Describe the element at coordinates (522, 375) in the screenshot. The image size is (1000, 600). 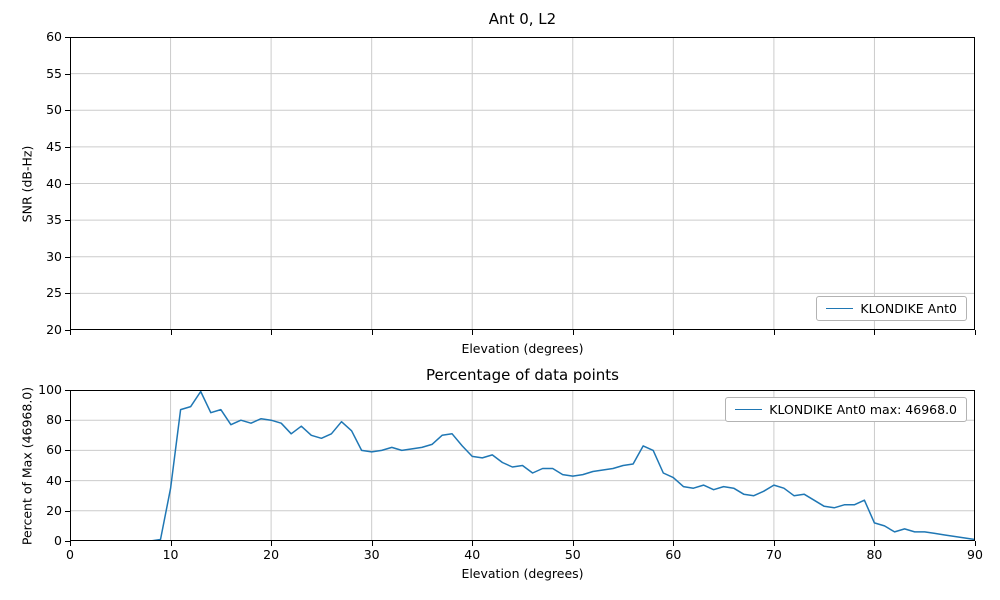
I see `percentage-chart-title: Percentage of data points` at that location.